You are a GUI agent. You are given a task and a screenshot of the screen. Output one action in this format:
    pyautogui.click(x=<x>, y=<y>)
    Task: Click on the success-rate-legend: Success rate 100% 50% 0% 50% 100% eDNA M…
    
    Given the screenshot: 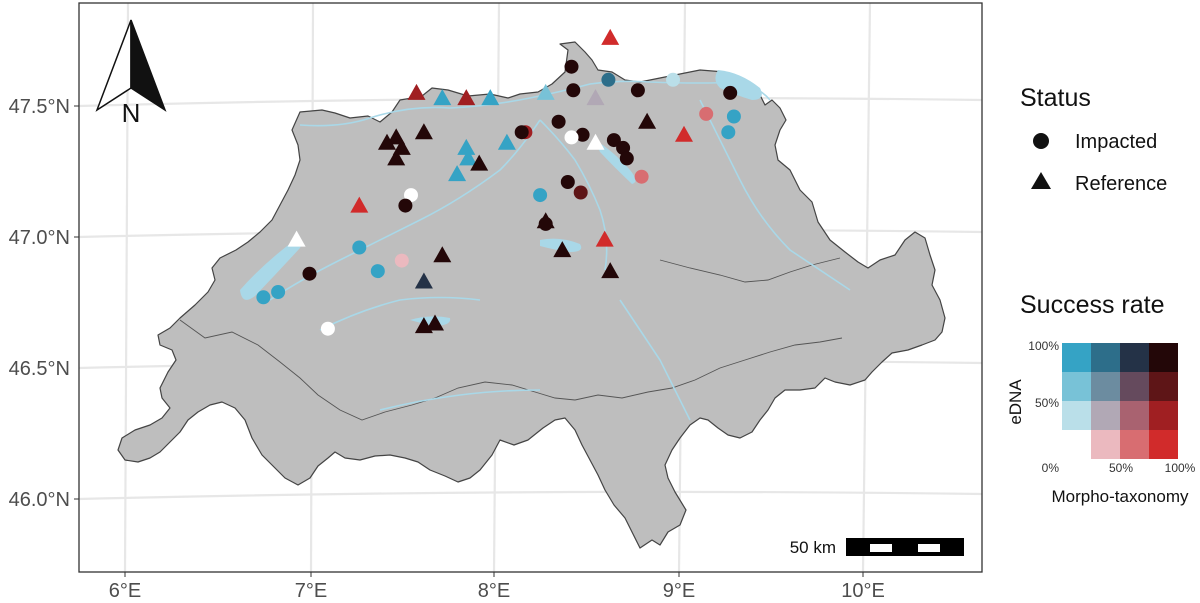 What is the action you would take?
    pyautogui.click(x=1101, y=398)
    